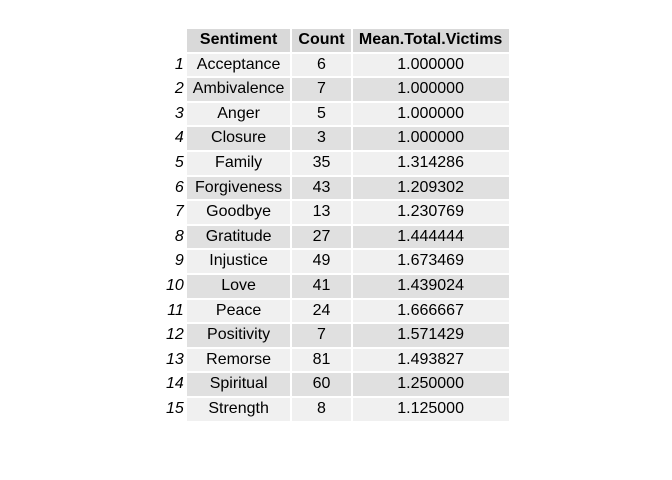  I want to click on table-row: 9 Injustice 49 1.673469, so click(336, 261).